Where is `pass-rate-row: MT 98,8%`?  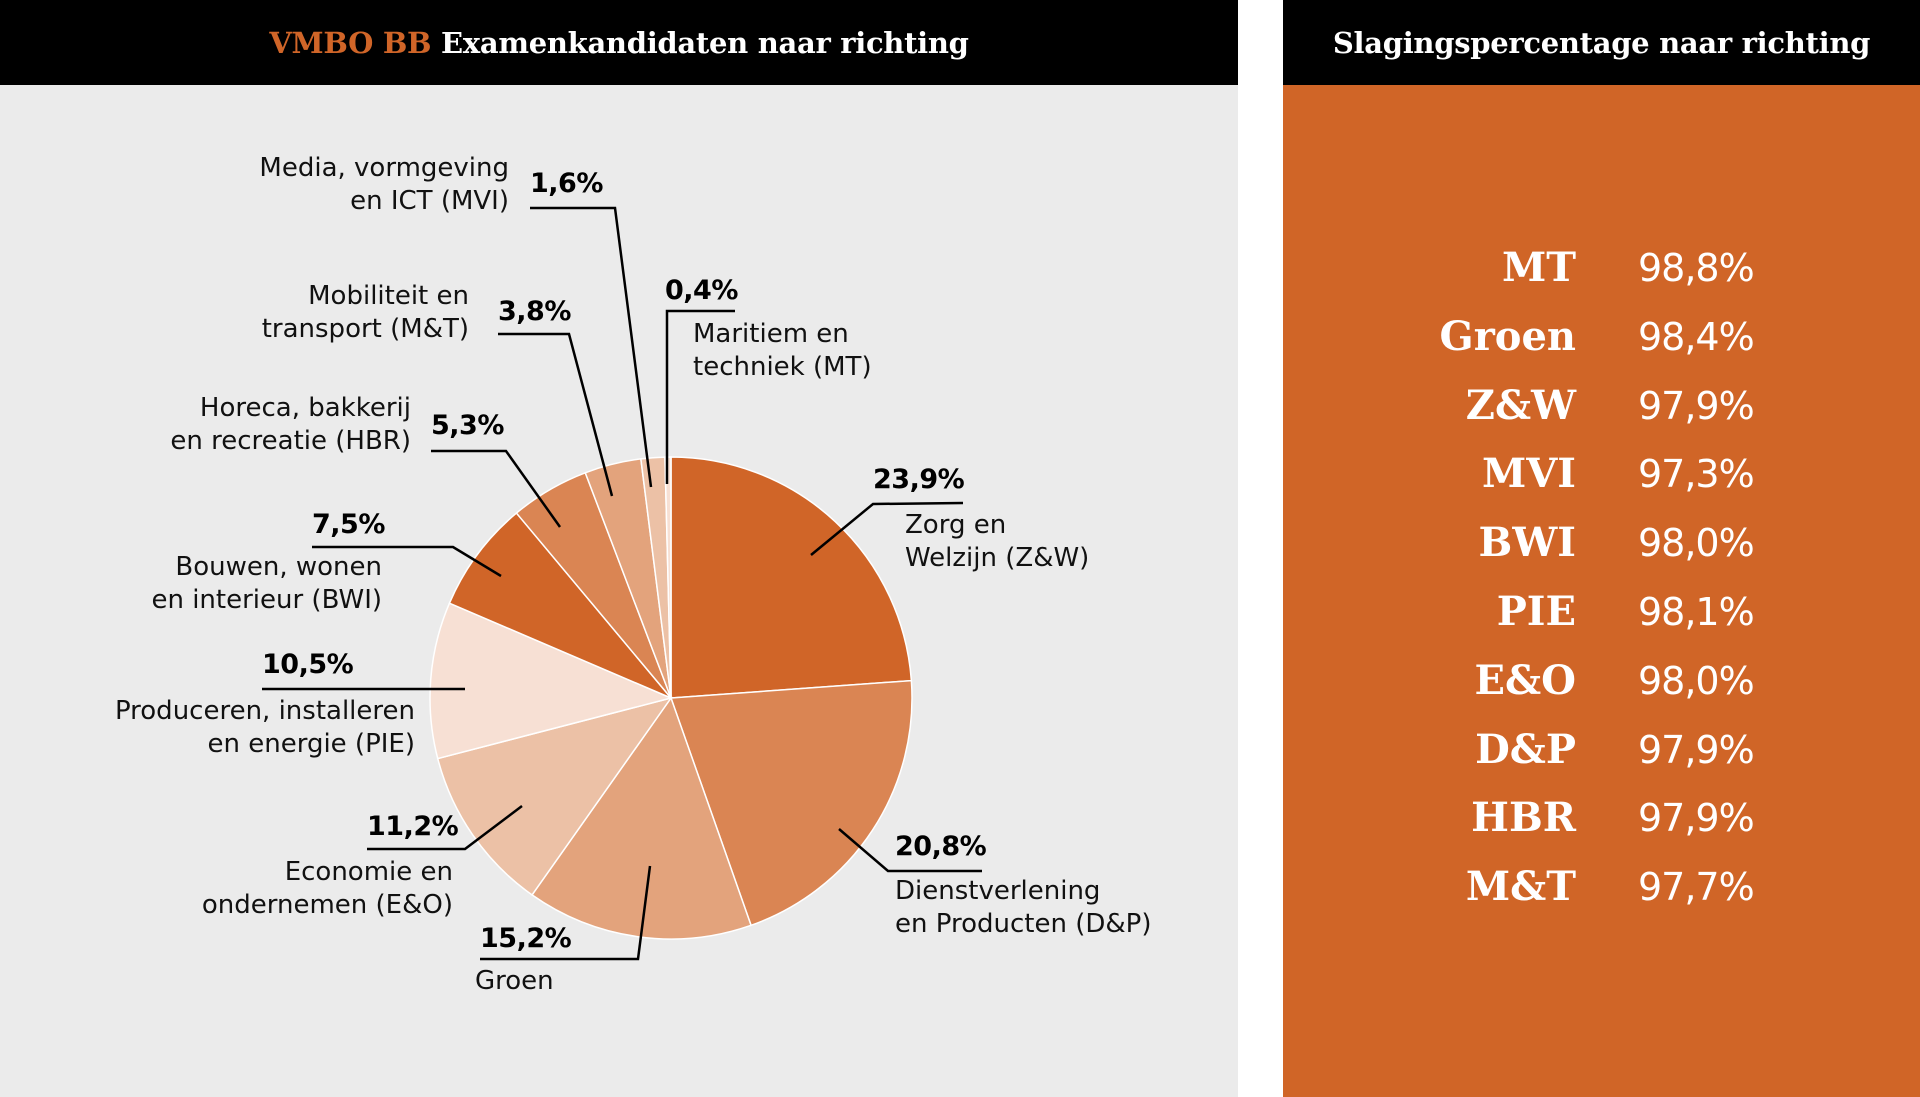
pass-rate-row: MT 98,8% is located at coordinates (1601, 276).